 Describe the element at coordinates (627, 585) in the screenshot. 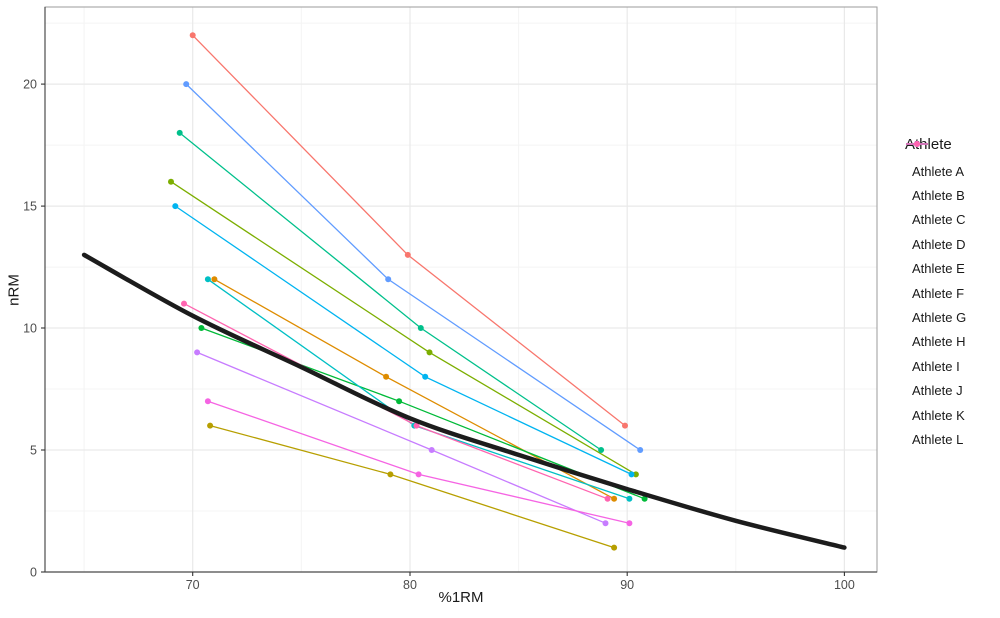

I see `x-tick-label: 90` at that location.